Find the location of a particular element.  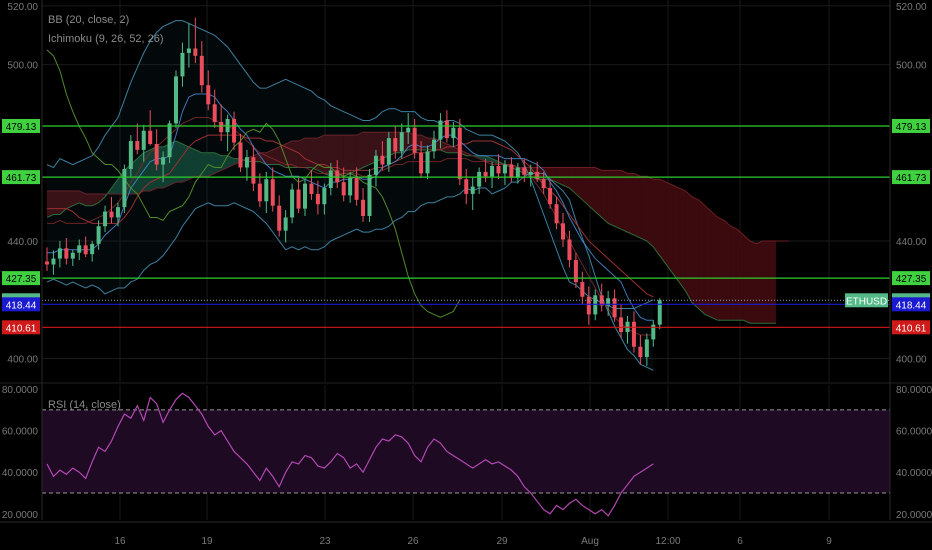

price-level-label-left: 418.44 is located at coordinates (21, 305).